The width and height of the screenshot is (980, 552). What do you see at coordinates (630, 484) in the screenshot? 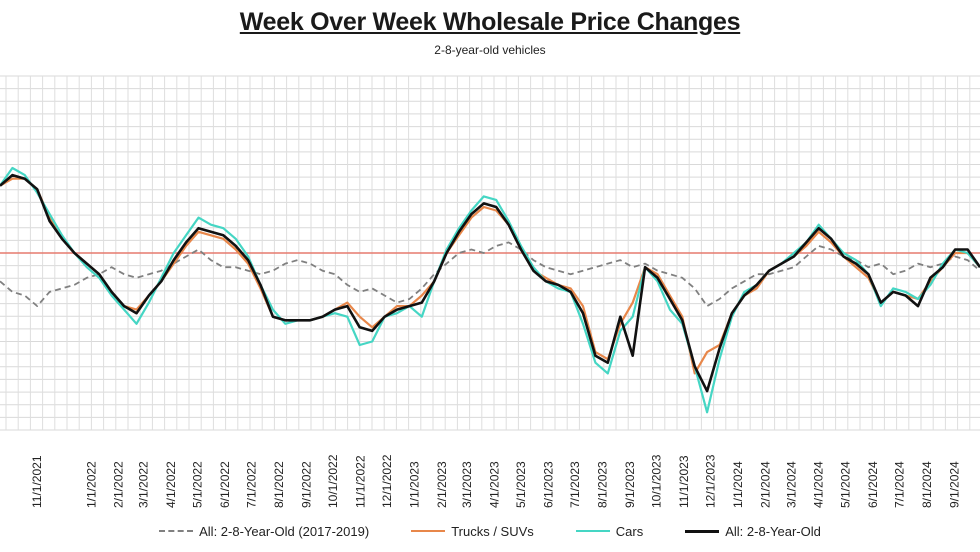
I see `x-tick-label: 9/1/2023` at bounding box center [630, 484].